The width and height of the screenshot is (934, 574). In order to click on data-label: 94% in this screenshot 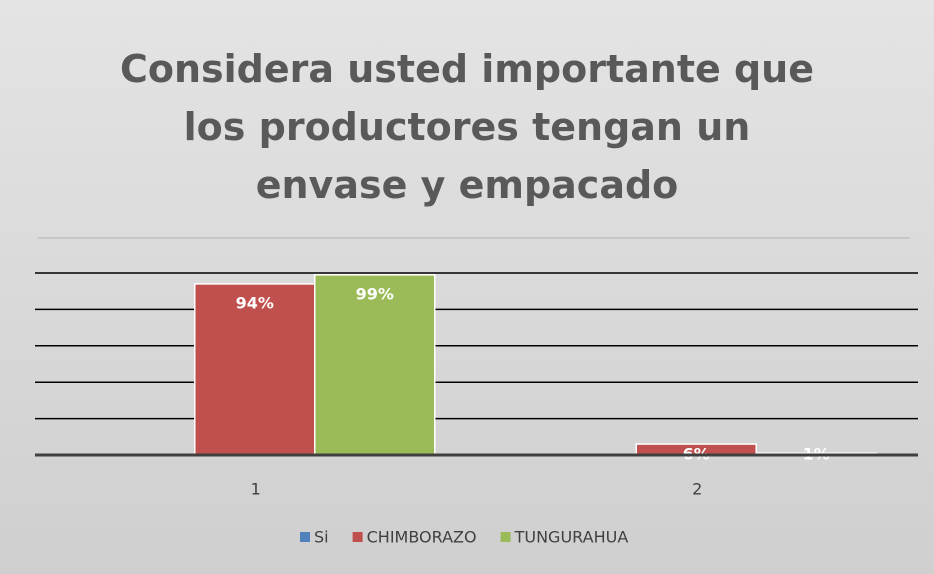, I will do `click(255, 302)`.